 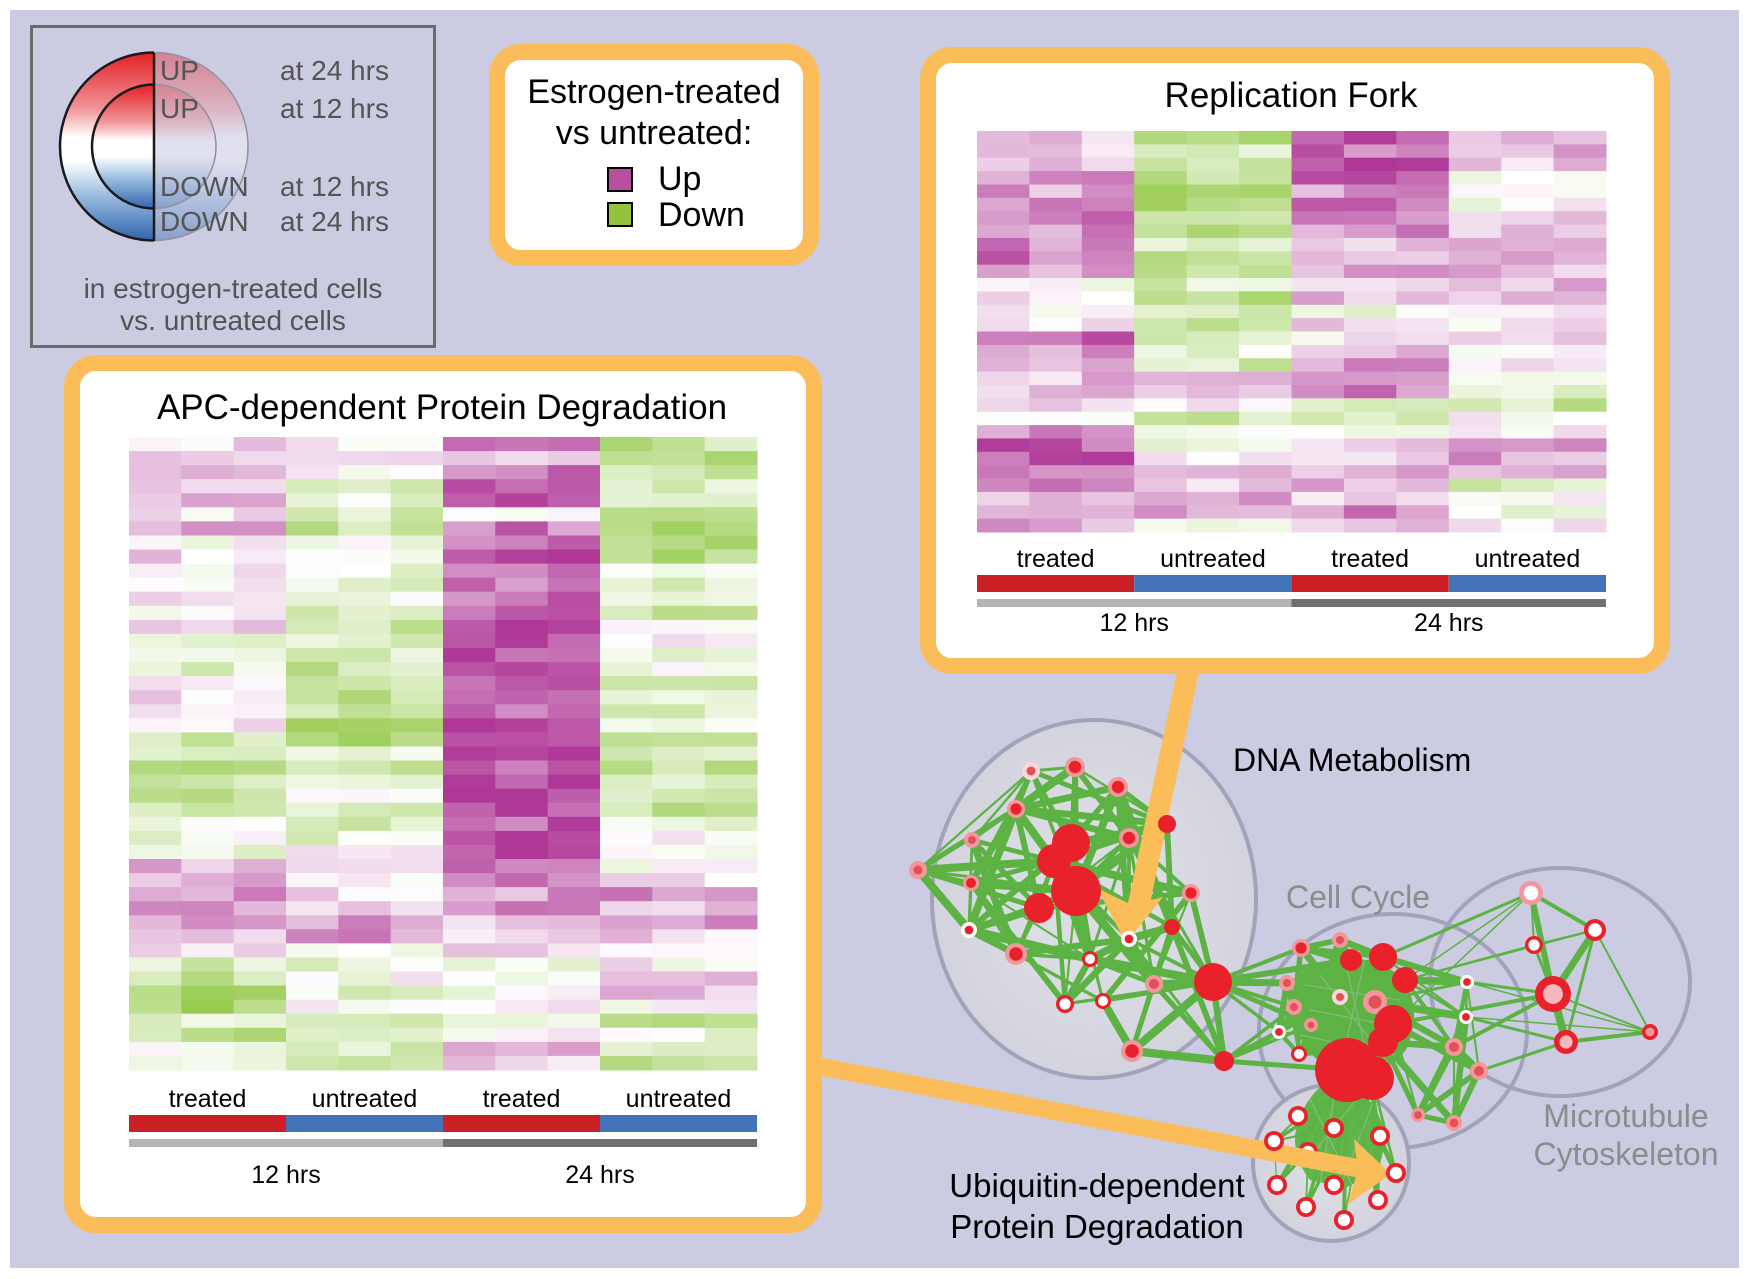 I want to click on svg-text: Ubiquitin-dependent, so click(x=1096, y=1185).